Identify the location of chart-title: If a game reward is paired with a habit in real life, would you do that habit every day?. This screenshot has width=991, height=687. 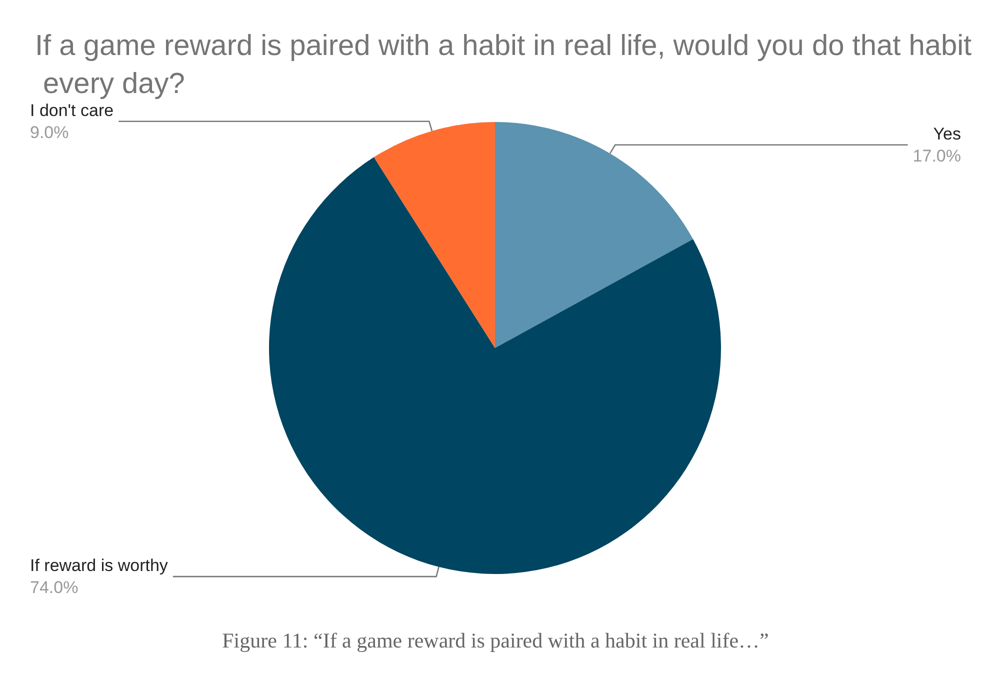
(503, 65).